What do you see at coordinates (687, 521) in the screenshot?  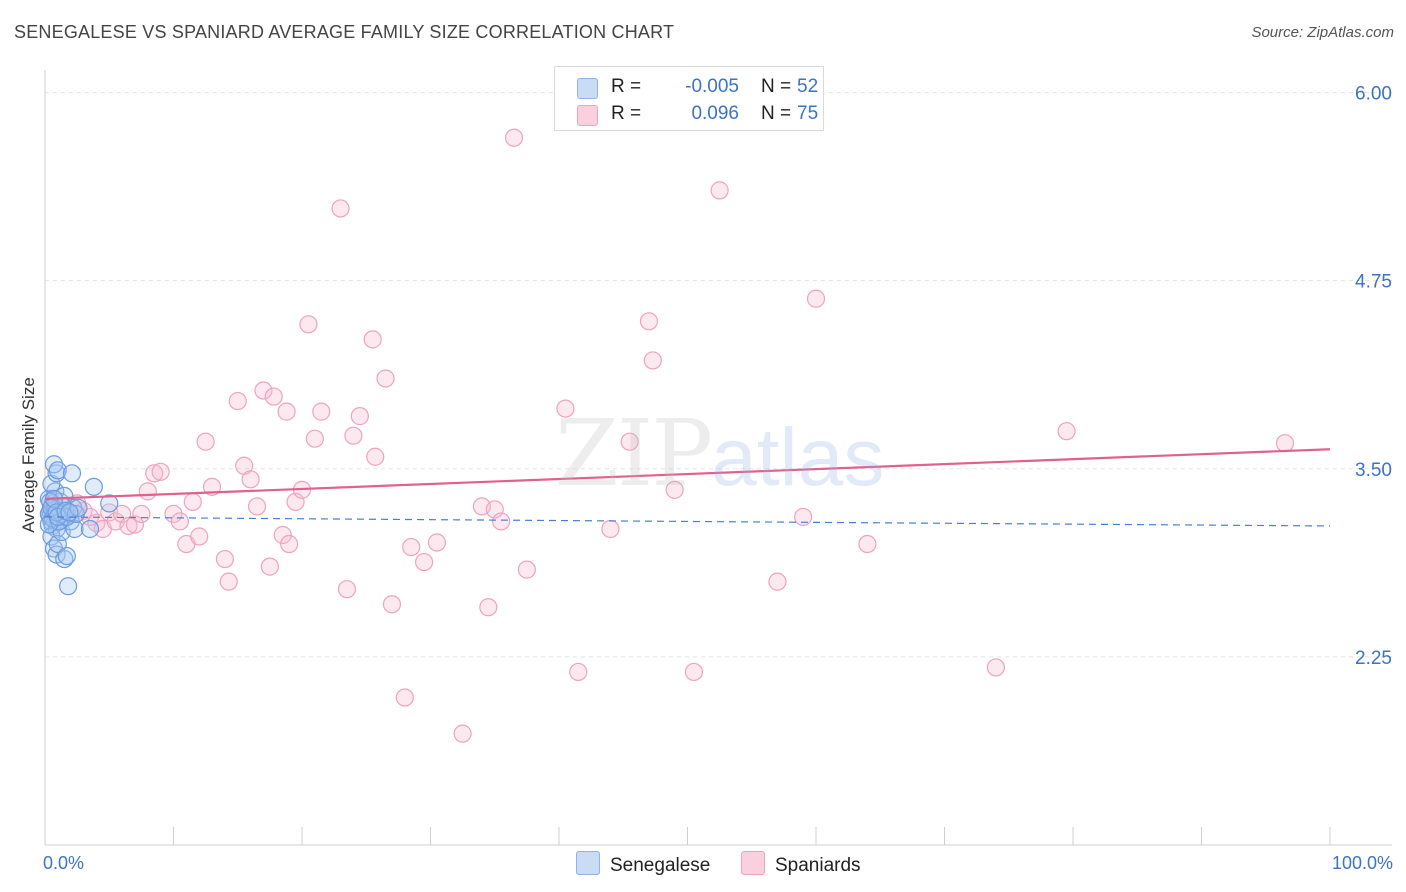 I see `senegalese-trend-line` at bounding box center [687, 521].